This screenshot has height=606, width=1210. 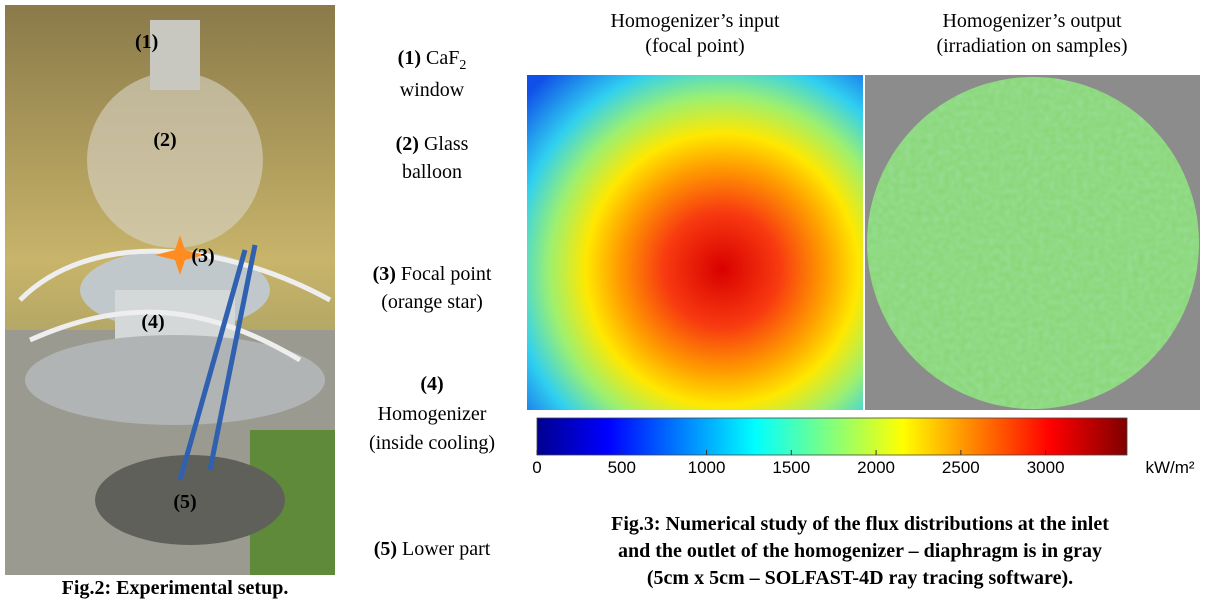 What do you see at coordinates (1169, 467) in the screenshot?
I see `colorbar-unit: kW/m²` at bounding box center [1169, 467].